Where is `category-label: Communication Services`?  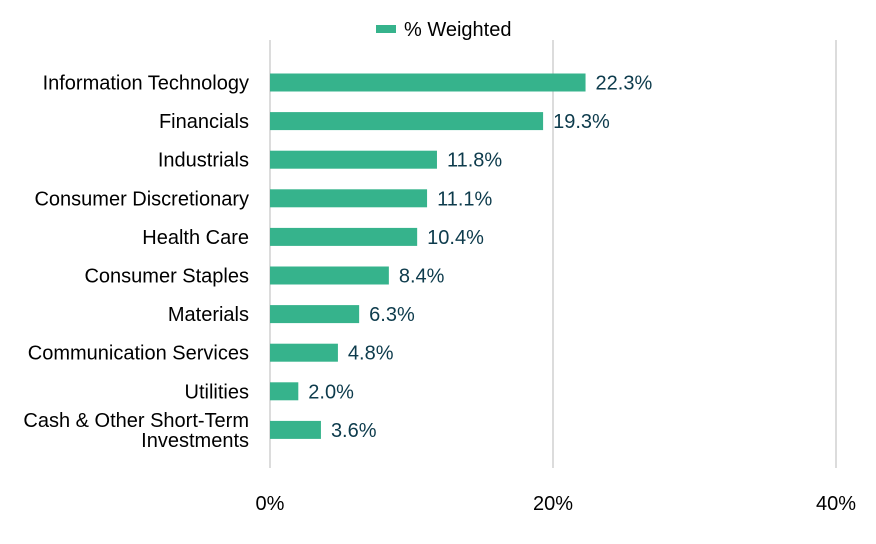 category-label: Communication Services is located at coordinates (138, 354).